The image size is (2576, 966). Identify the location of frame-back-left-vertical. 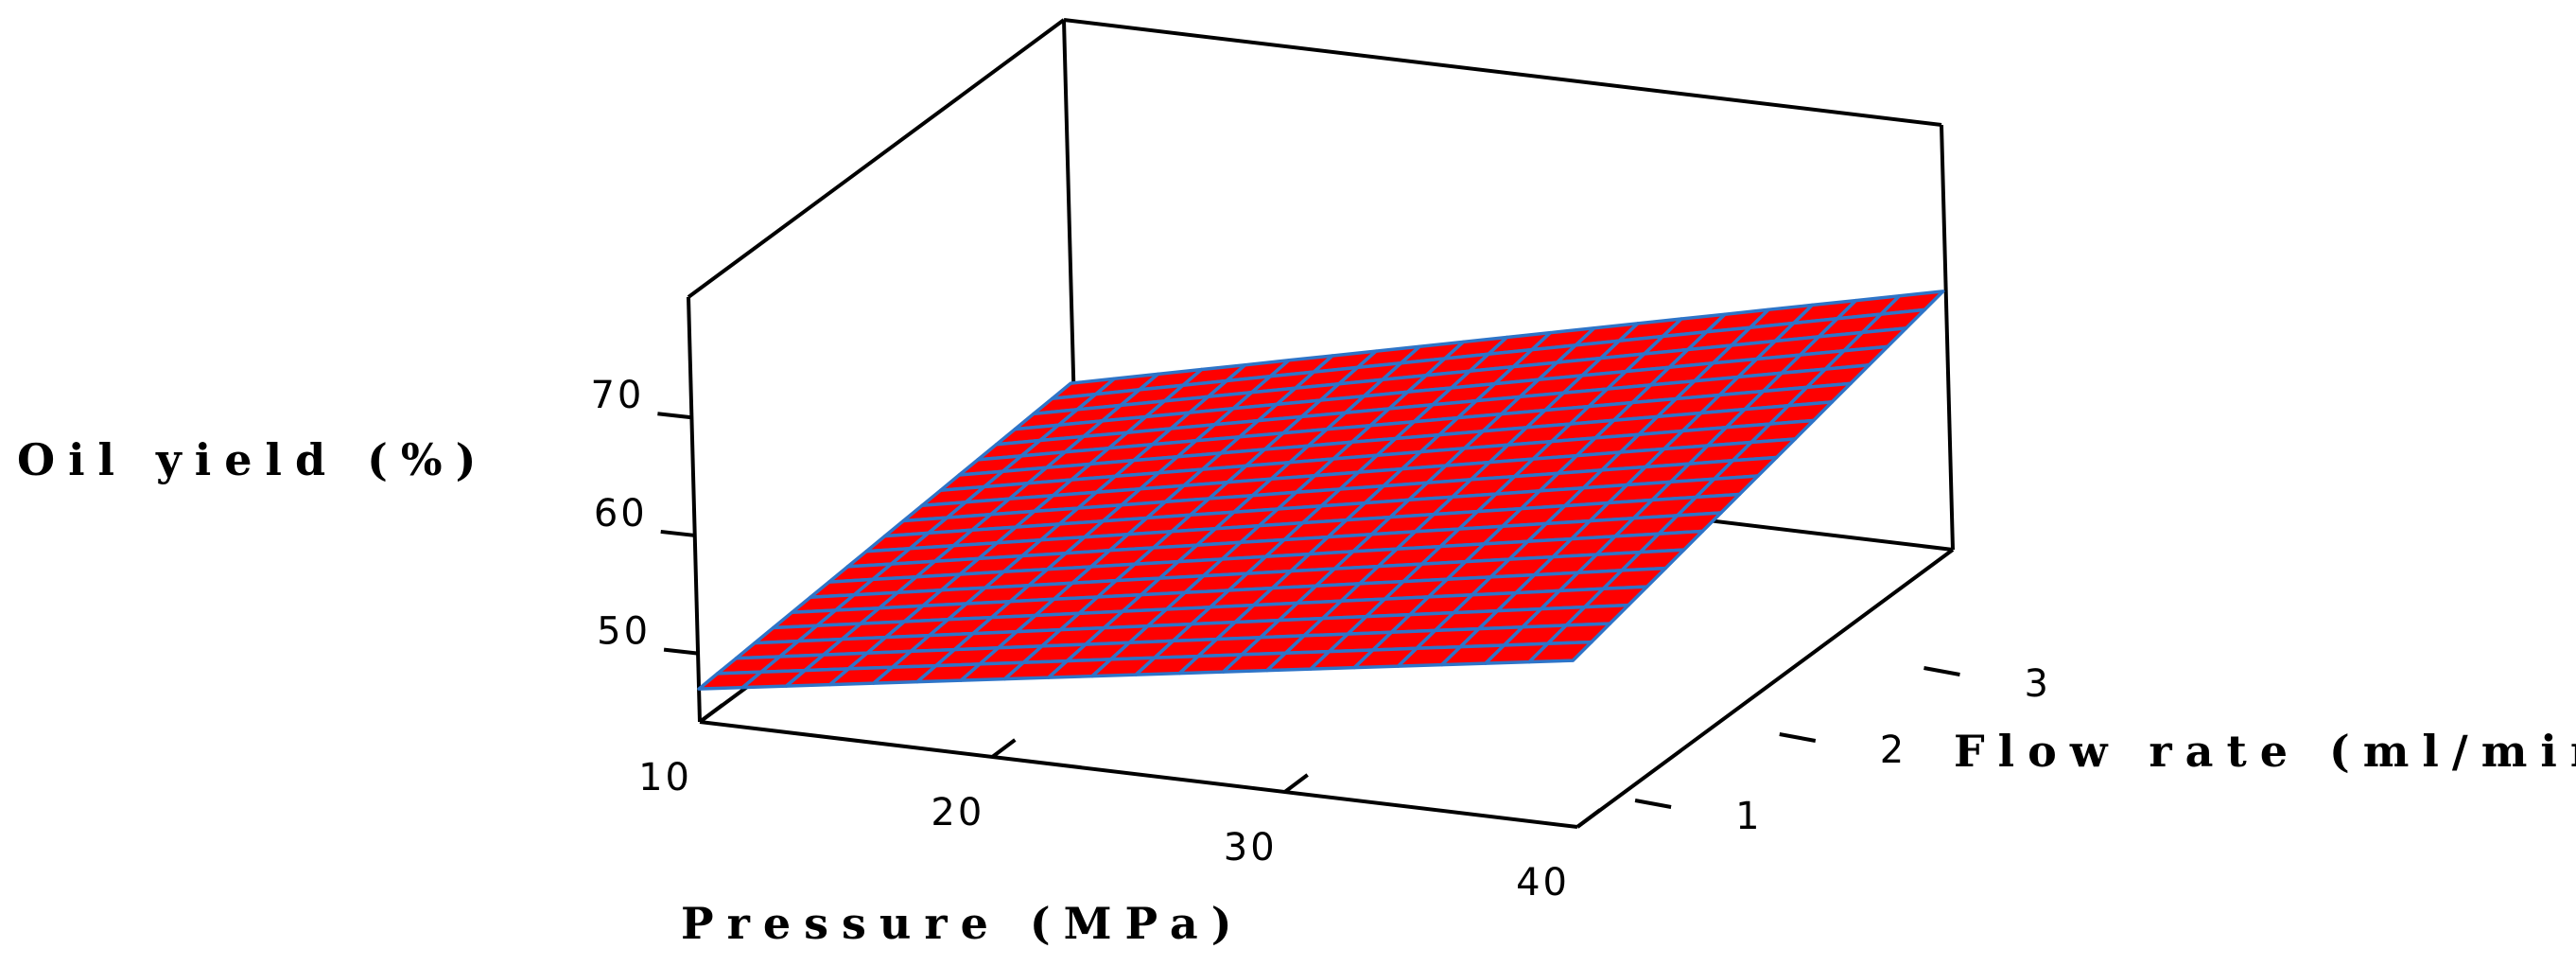
(1069, 232).